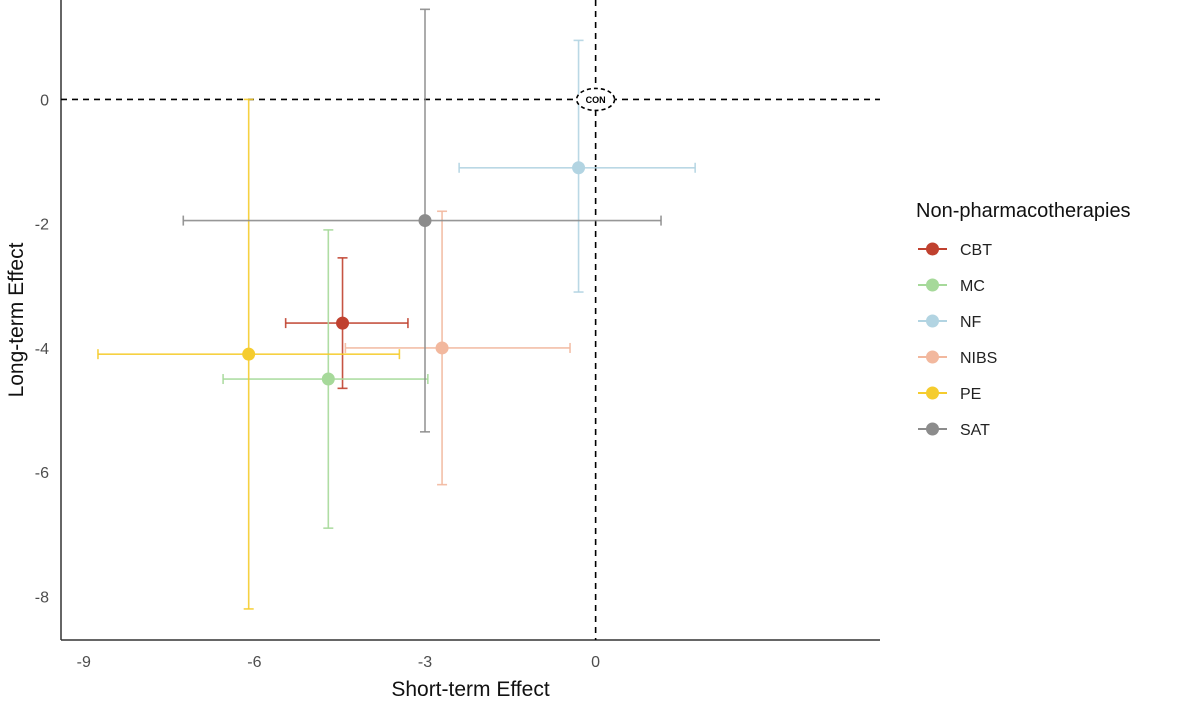 The image size is (1181, 705). Describe the element at coordinates (976, 250) in the screenshot. I see `legend-label: CBT` at that location.